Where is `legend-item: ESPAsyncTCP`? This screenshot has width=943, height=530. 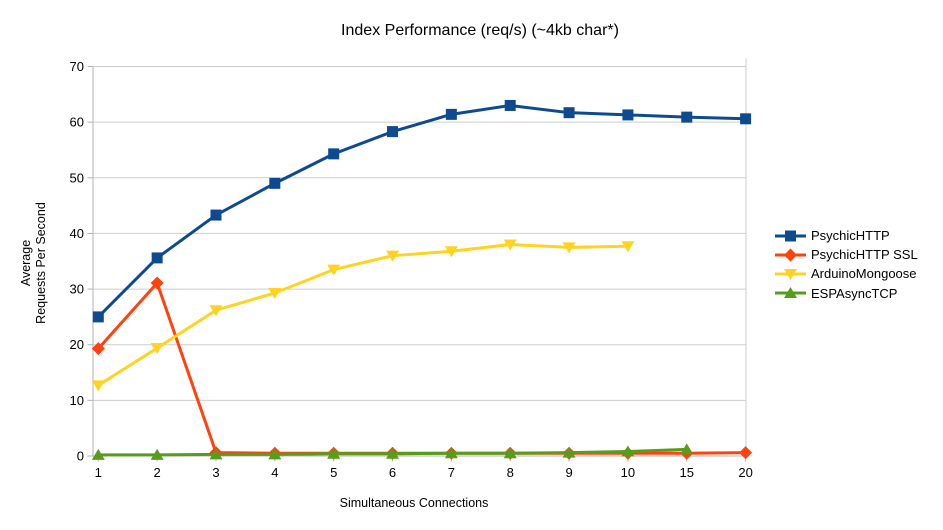 legend-item: ESPAsyncTCP is located at coordinates (846, 293).